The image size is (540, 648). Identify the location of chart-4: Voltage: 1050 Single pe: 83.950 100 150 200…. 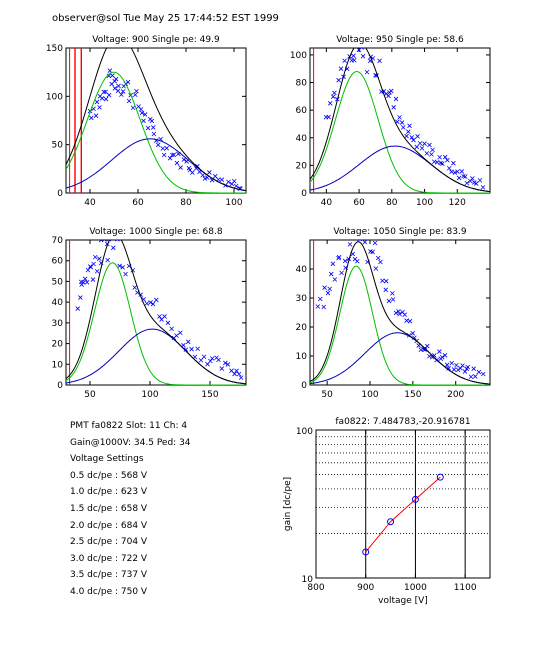
(393, 313).